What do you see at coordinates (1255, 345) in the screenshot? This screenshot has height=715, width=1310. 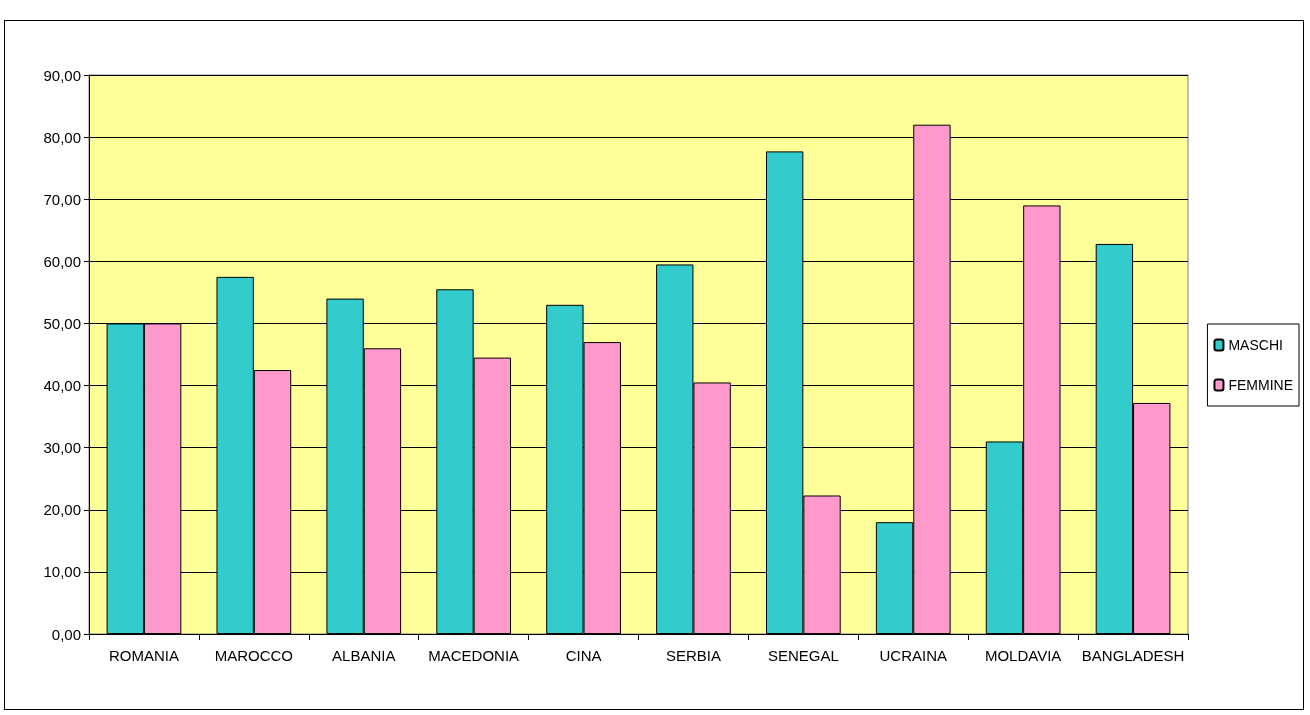 I see `legend-label: MASCHI` at bounding box center [1255, 345].